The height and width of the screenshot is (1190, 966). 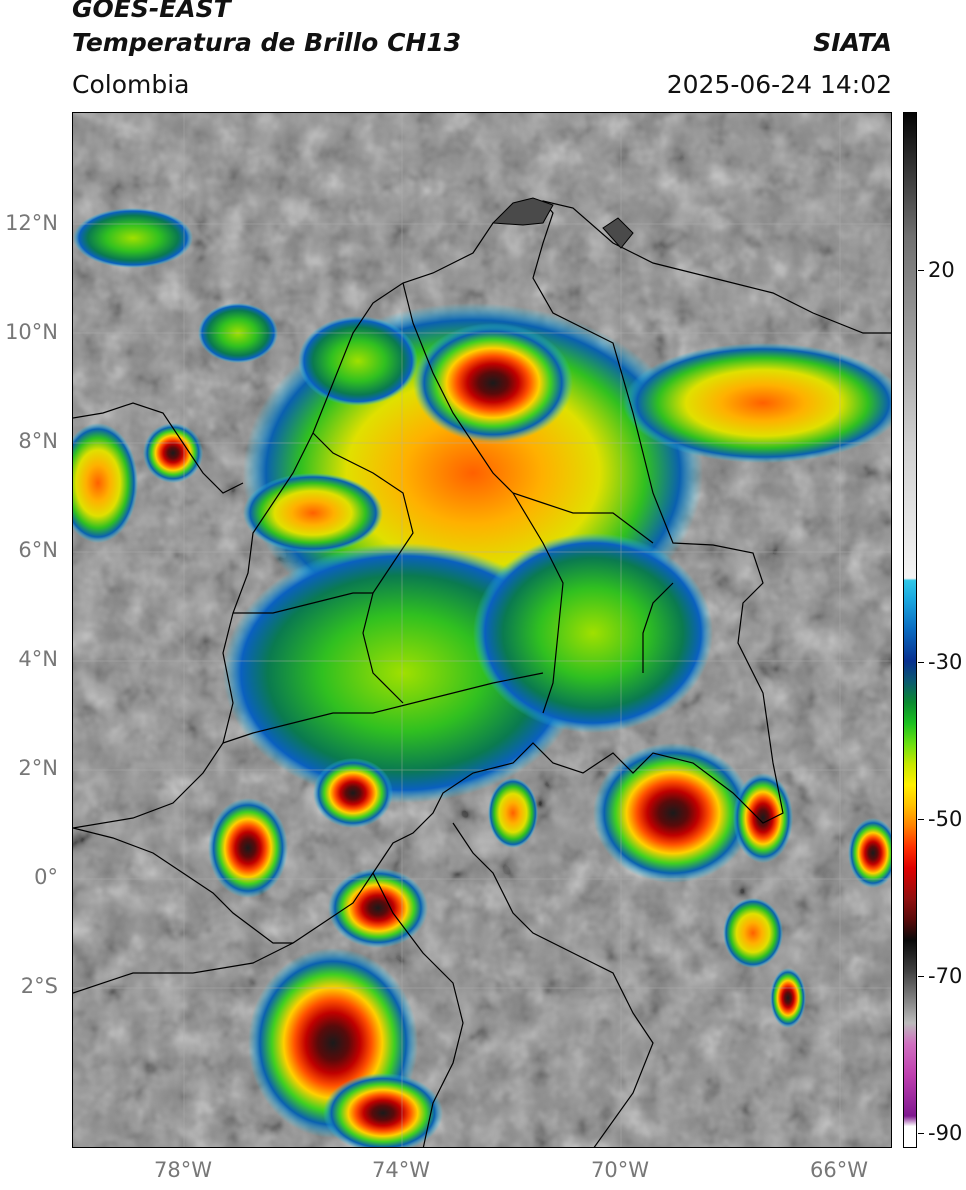 What do you see at coordinates (921, 819) in the screenshot?
I see `colorbar-tick-minus50` at bounding box center [921, 819].